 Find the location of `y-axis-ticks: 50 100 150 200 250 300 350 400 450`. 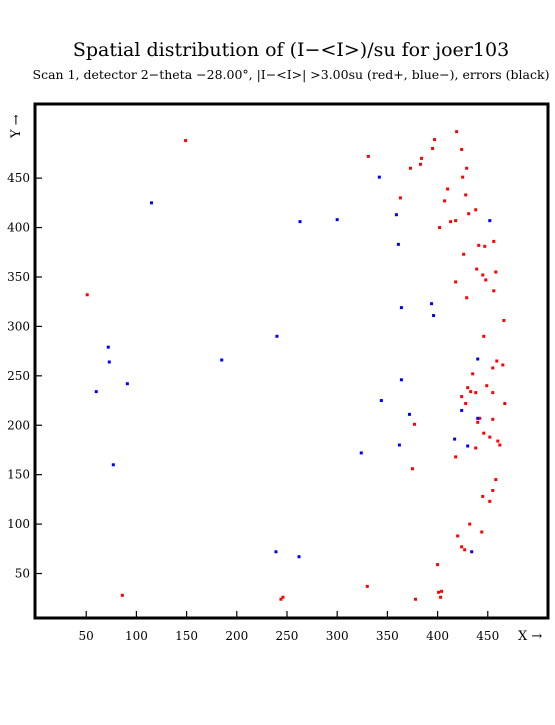

y-axis-ticks: 50 100 150 200 250 300 350 400 450 is located at coordinates (24, 376).